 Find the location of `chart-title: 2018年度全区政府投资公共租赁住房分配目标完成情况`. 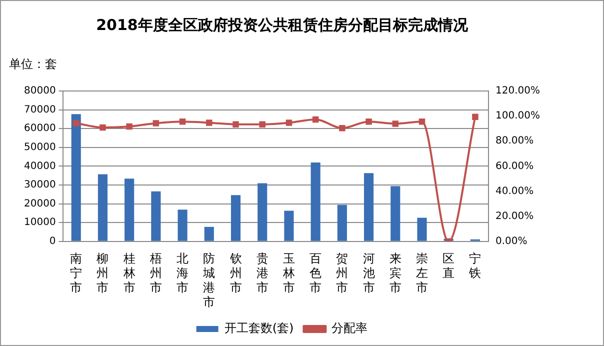

chart-title: 2018年度全区政府投资公共租赁住房分配目标完成情况 is located at coordinates (282, 25).